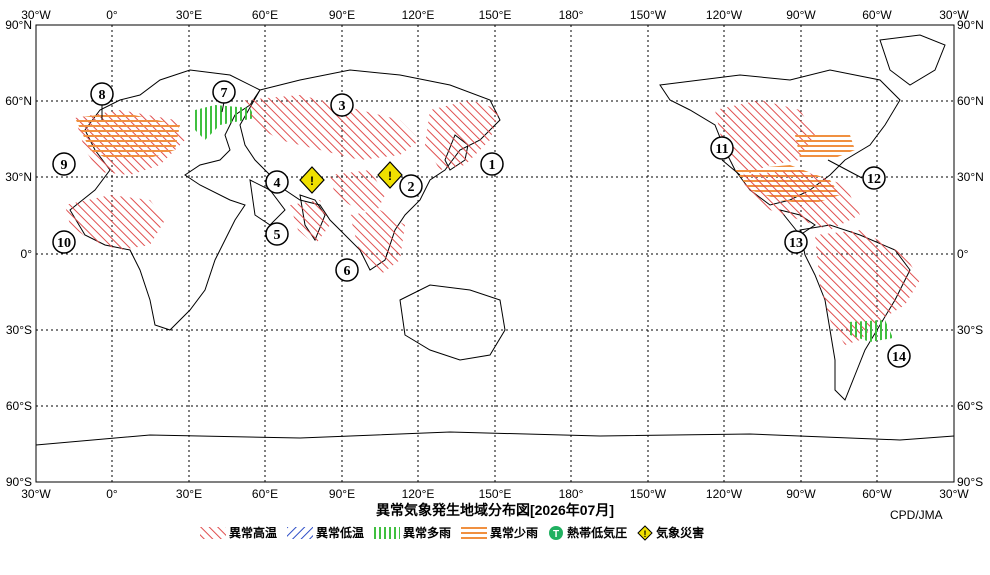 Image resolution: width=990 pixels, height=575 pixels. What do you see at coordinates (357, 192) in the screenshot?
I see `area-warm-se-asia-north` at bounding box center [357, 192].